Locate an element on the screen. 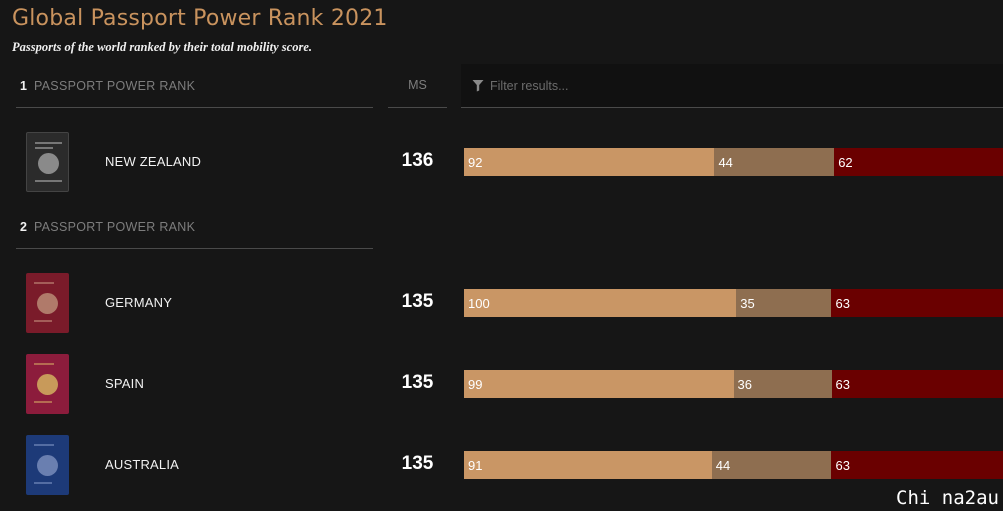 The height and width of the screenshot is (511, 1003). visa-free-segment: 92 is located at coordinates (589, 162).